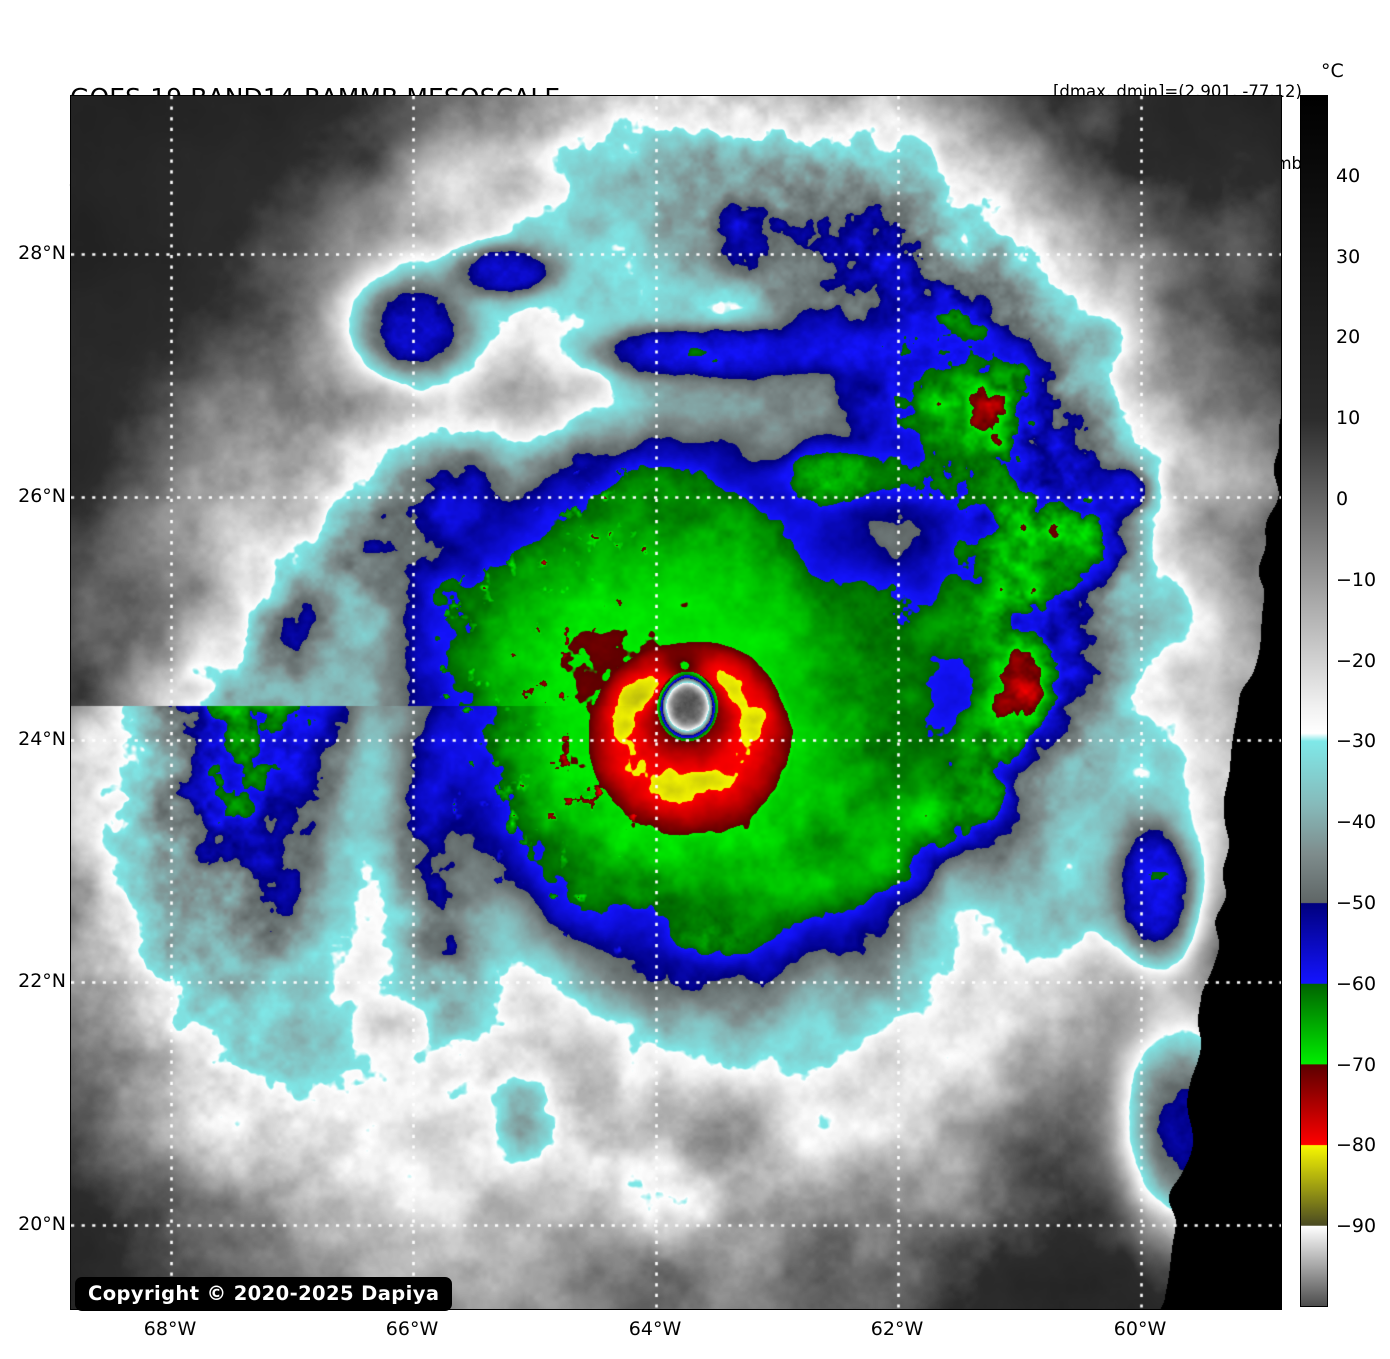 The height and width of the screenshot is (1359, 1390). Describe the element at coordinates (1356, 1064) in the screenshot. I see `colorbar-tick-11: −70` at that location.